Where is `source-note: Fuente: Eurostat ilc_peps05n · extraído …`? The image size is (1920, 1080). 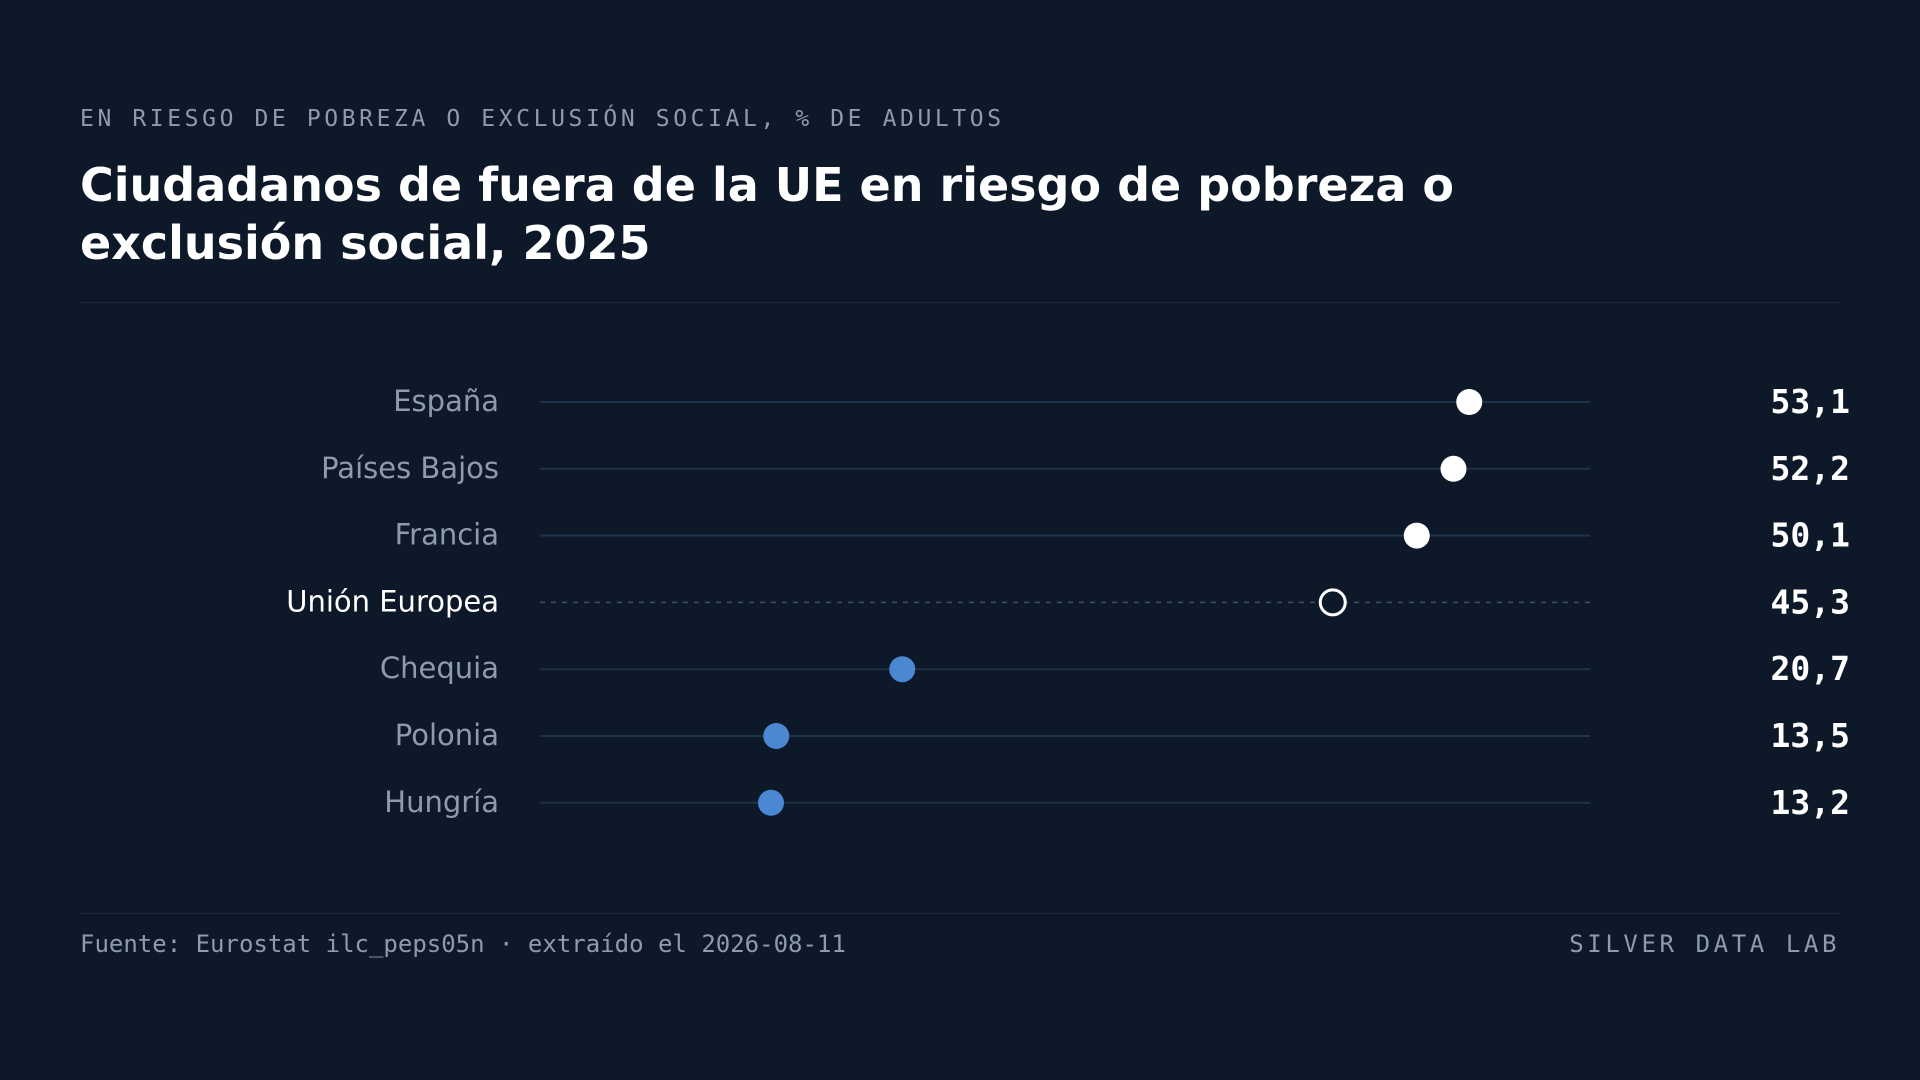 source-note: Fuente: Eurostat ilc_peps05n · extraído … is located at coordinates (463, 944).